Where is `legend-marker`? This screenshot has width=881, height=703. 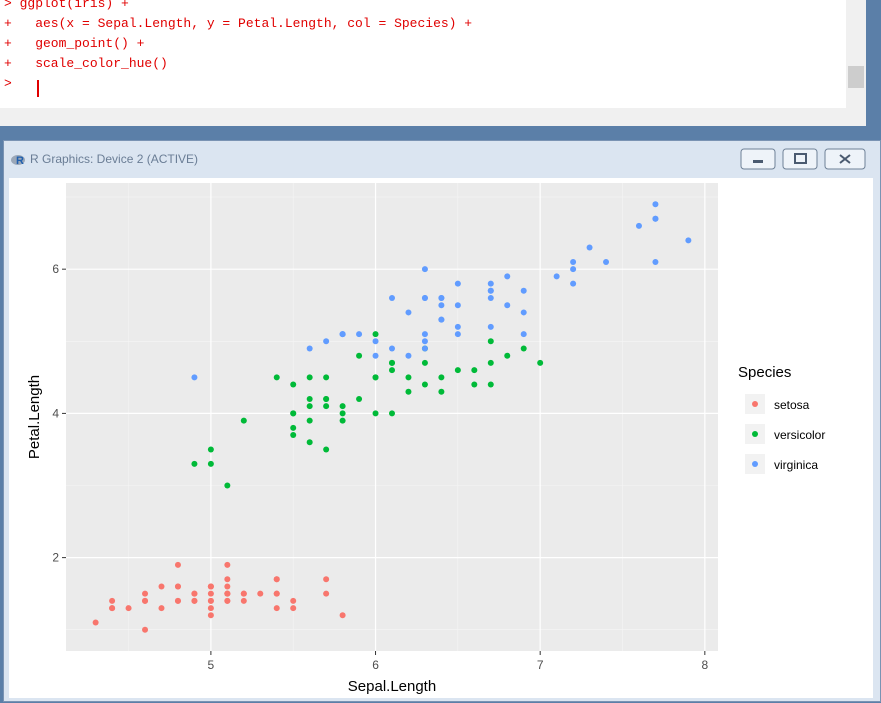
legend-marker is located at coordinates (755, 404).